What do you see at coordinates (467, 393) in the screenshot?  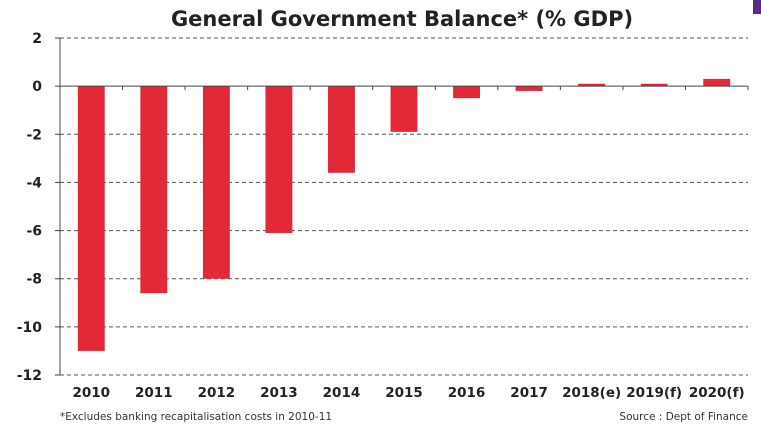 I see `x-tick-label: 2016` at bounding box center [467, 393].